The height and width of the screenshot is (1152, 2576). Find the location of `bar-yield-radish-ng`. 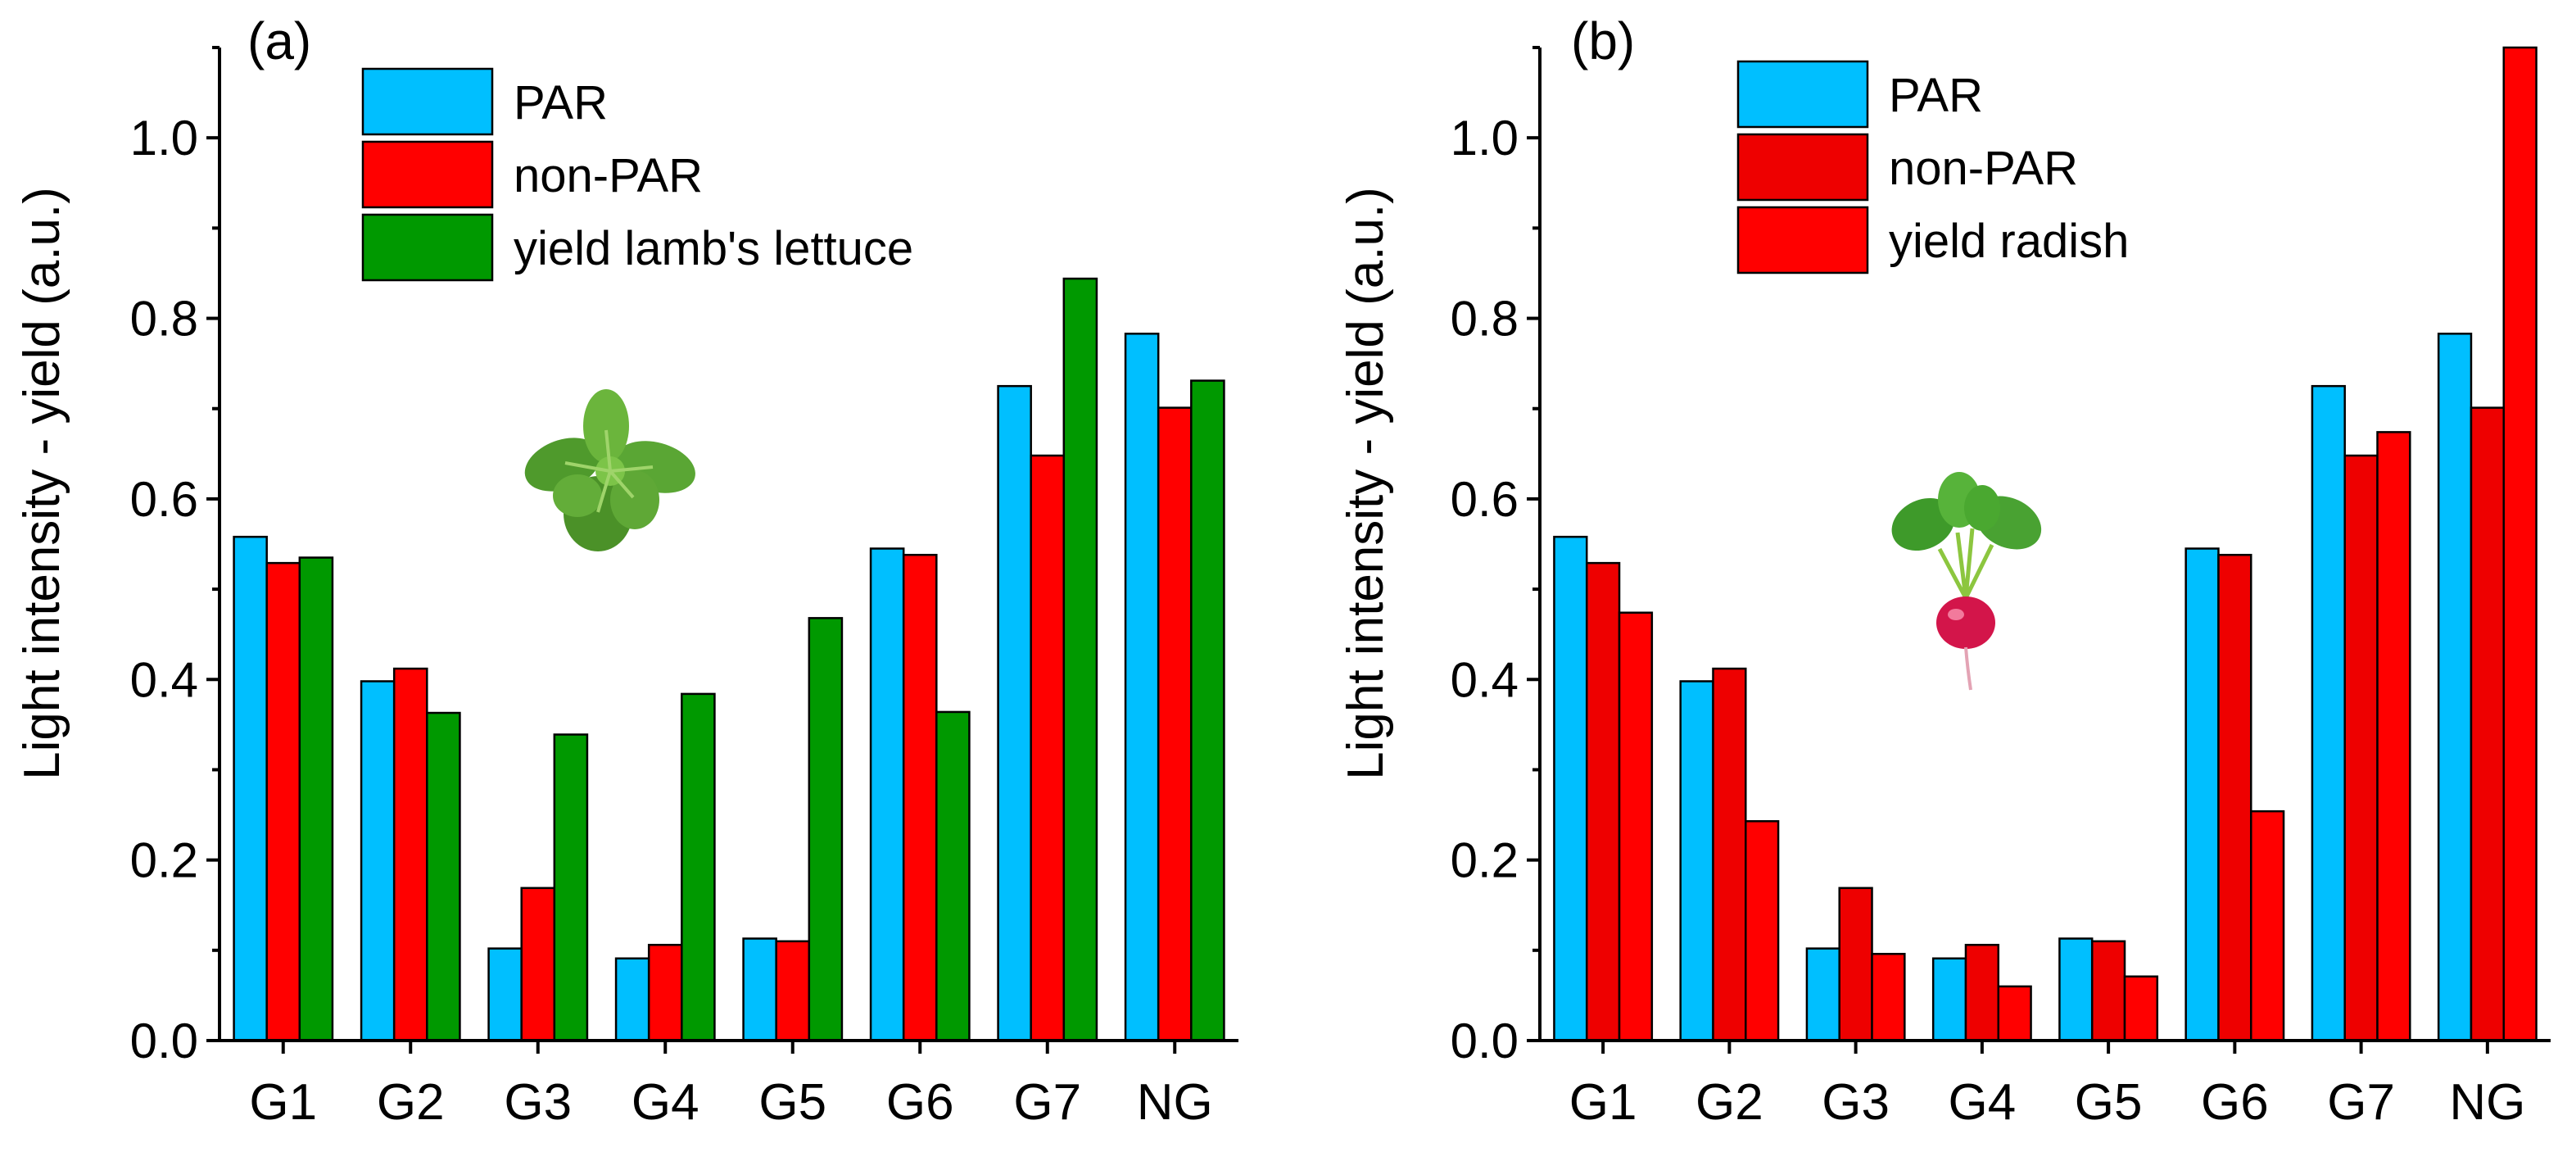

bar-yield-radish-ng is located at coordinates (2520, 544).